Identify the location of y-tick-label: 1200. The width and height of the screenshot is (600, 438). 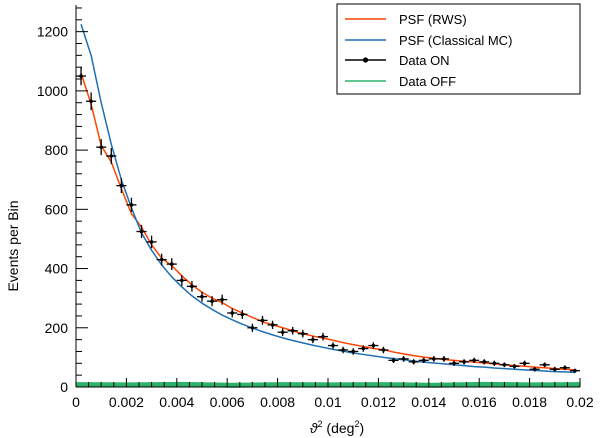
(52, 32).